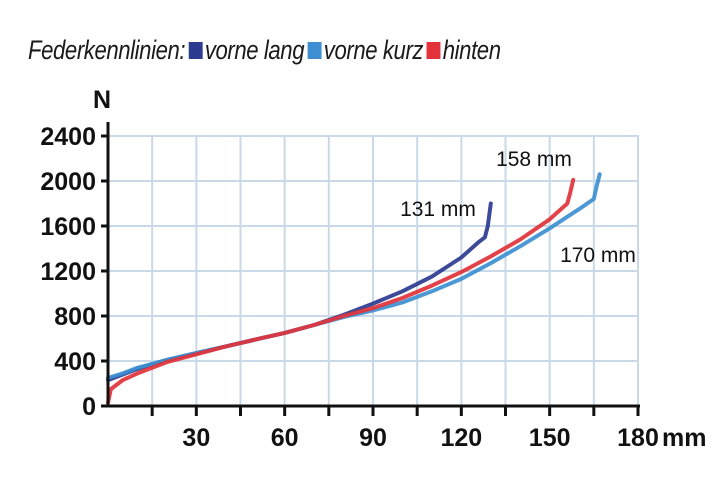 The height and width of the screenshot is (480, 712). What do you see at coordinates (461, 438) in the screenshot?
I see `x-tick-label: 120` at bounding box center [461, 438].